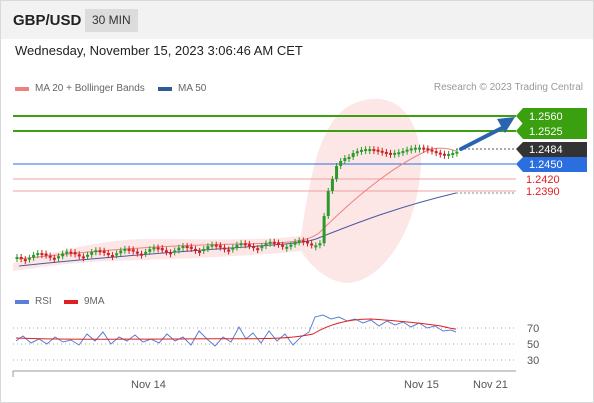 The image size is (594, 403). I want to click on ma50-legend-label: MA 50, so click(192, 88).